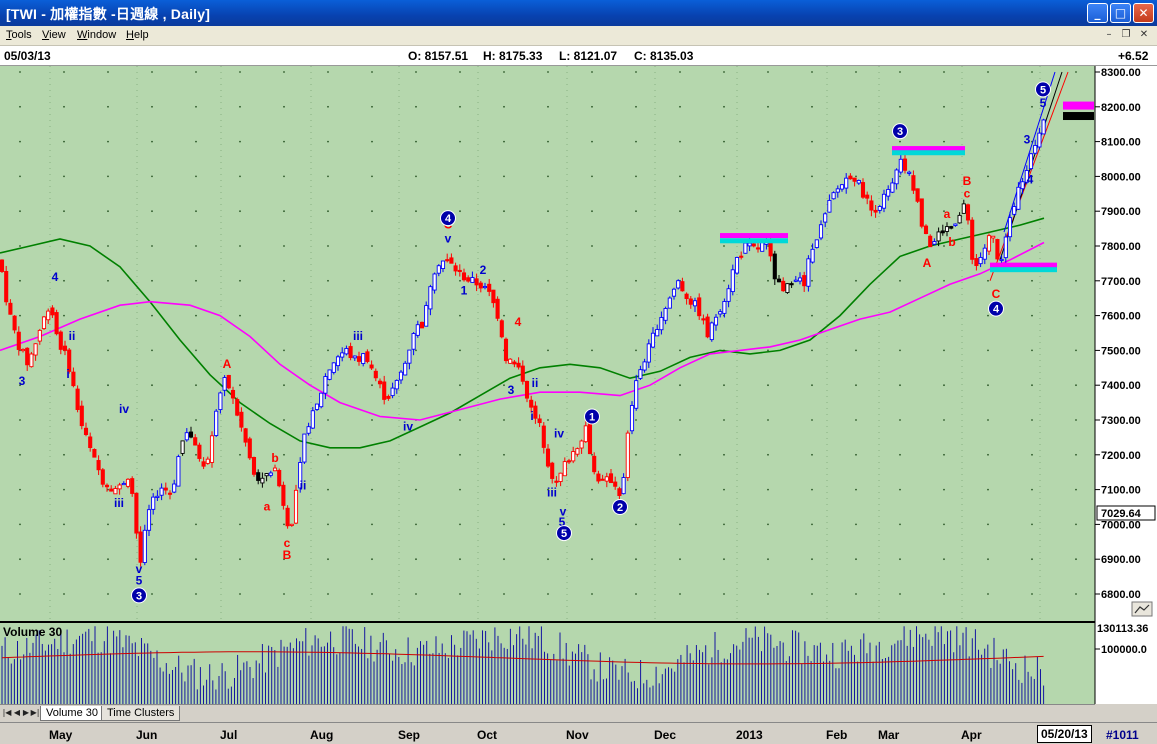 The height and width of the screenshot is (744, 1157). Describe the element at coordinates (1109, 34) in the screenshot. I see `mdi-minimize-icon: –` at that location.